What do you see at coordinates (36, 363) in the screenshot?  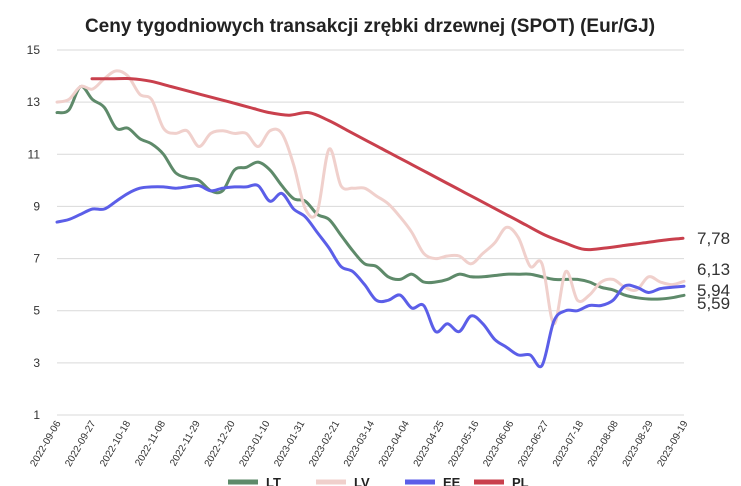 I see `y-tick-label: 3` at bounding box center [36, 363].